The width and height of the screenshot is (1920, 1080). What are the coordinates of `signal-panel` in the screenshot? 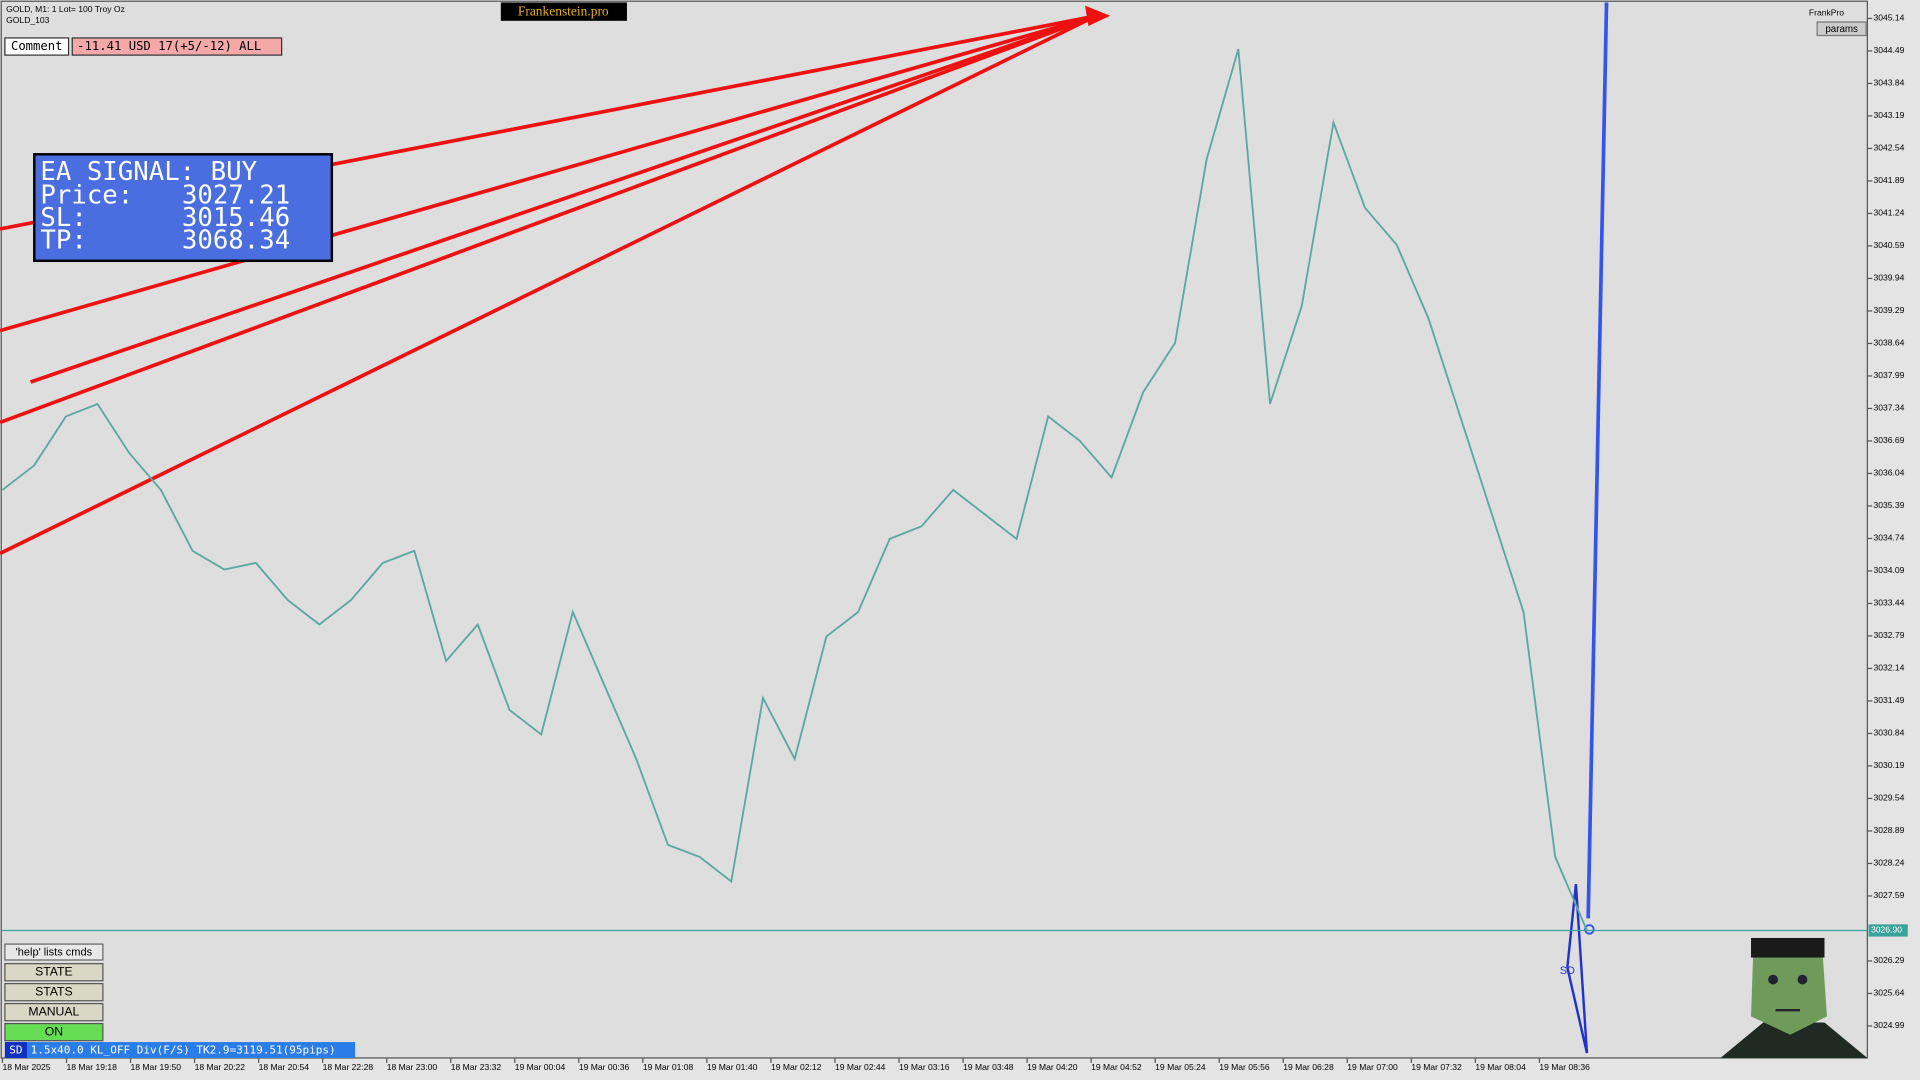 It's located at (183, 208).